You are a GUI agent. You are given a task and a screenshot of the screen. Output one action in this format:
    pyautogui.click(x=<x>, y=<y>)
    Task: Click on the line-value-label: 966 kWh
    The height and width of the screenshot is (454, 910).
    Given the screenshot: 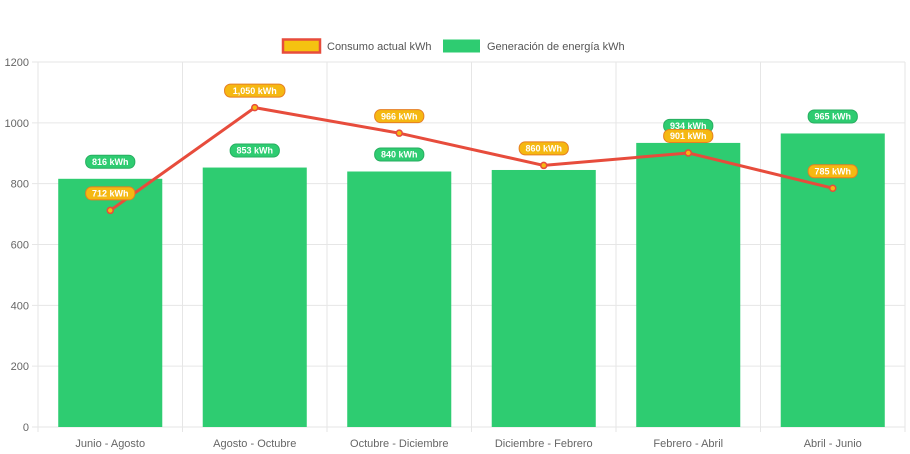 What is the action you would take?
    pyautogui.click(x=399, y=116)
    